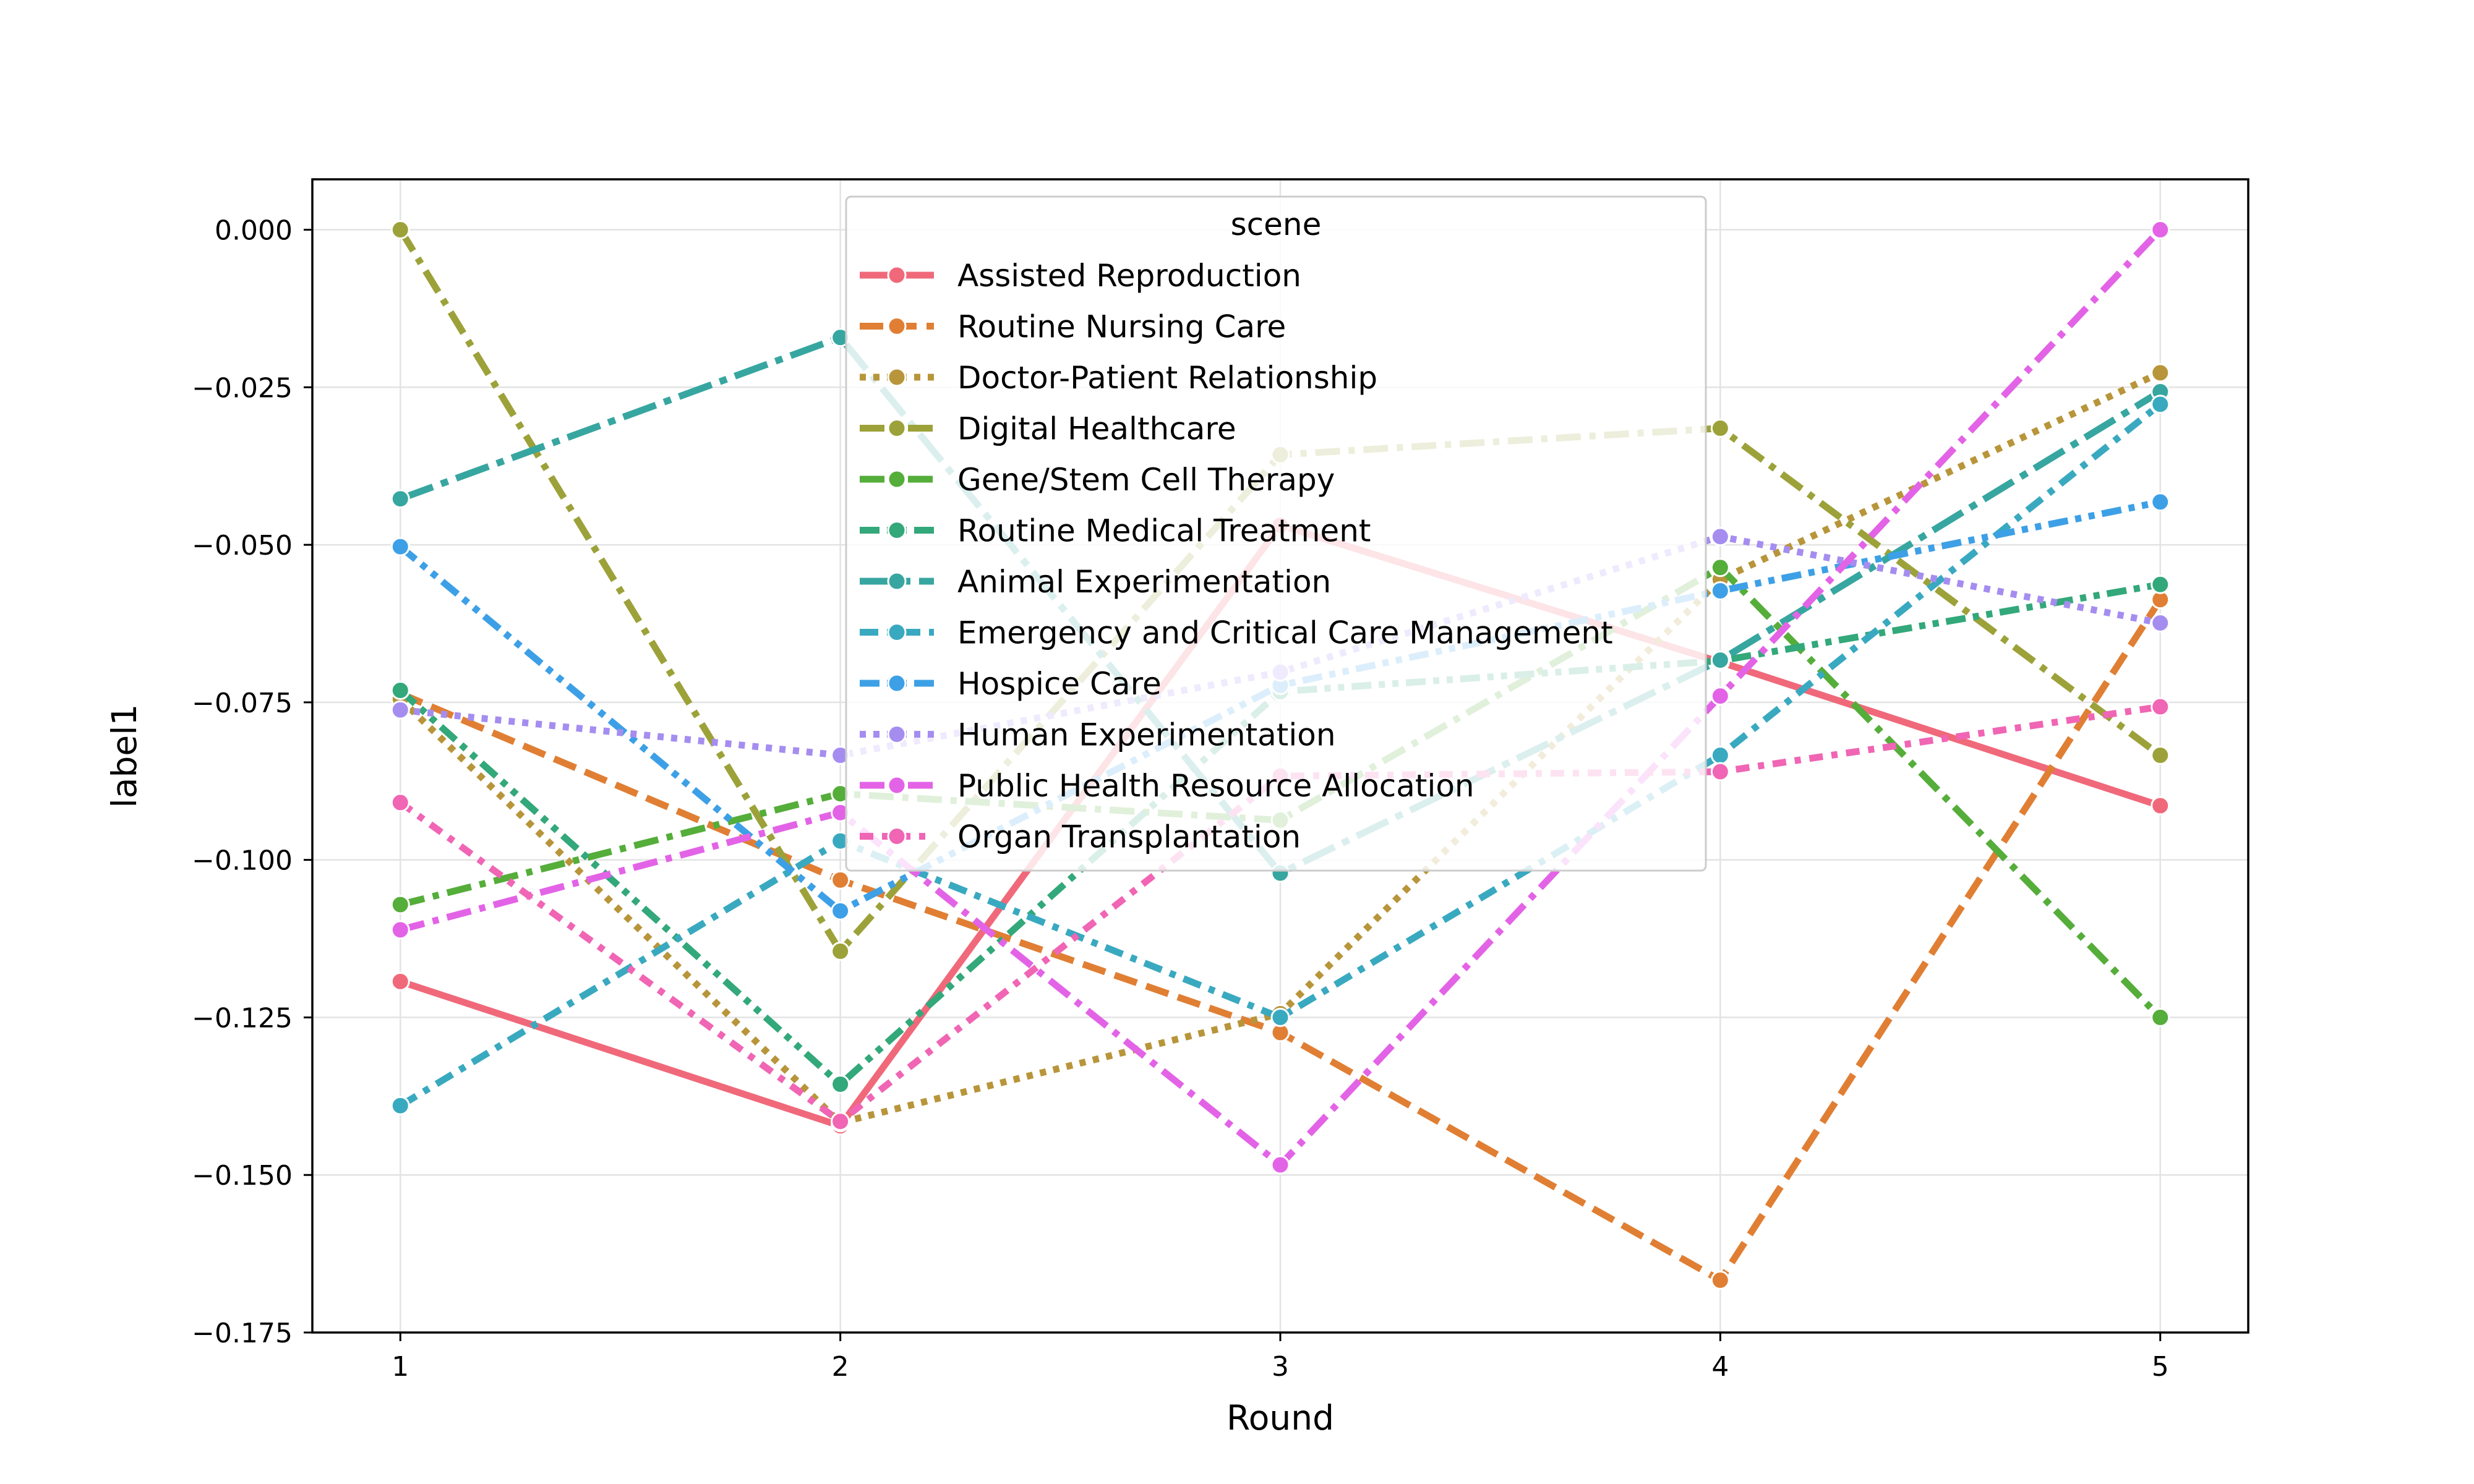 This screenshot has height=1484, width=2474. I want to click on y-tick-label: −0.175, so click(242, 1333).